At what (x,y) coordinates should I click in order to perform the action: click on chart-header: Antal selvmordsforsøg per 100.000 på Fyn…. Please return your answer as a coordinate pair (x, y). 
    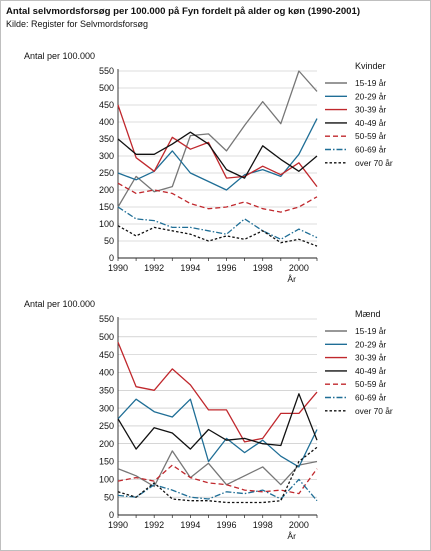
    Looking at the image, I should click on (183, 18).